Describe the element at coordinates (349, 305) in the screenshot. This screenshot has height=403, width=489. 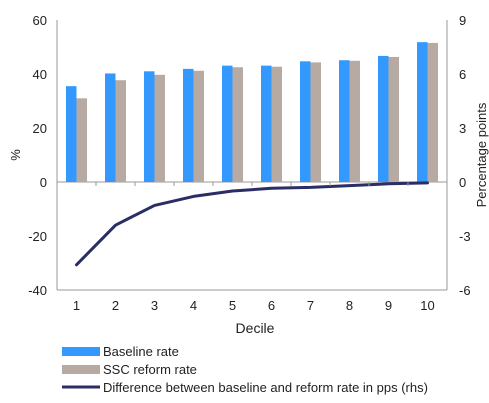
I see `x-tick-label: 8` at that location.